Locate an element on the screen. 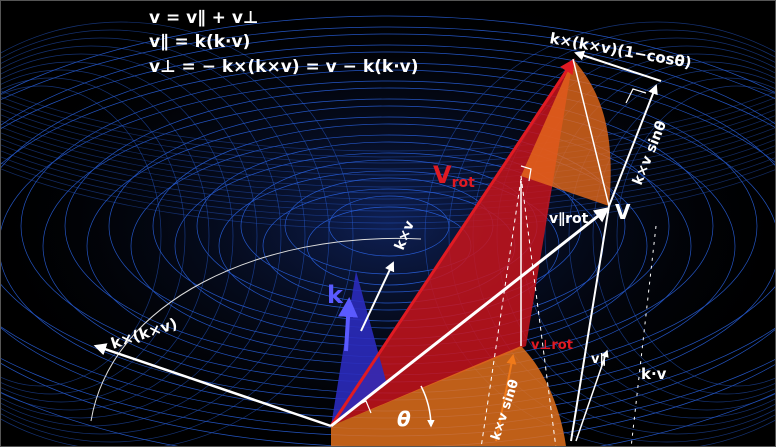  chord-line is located at coordinates (591, 132).